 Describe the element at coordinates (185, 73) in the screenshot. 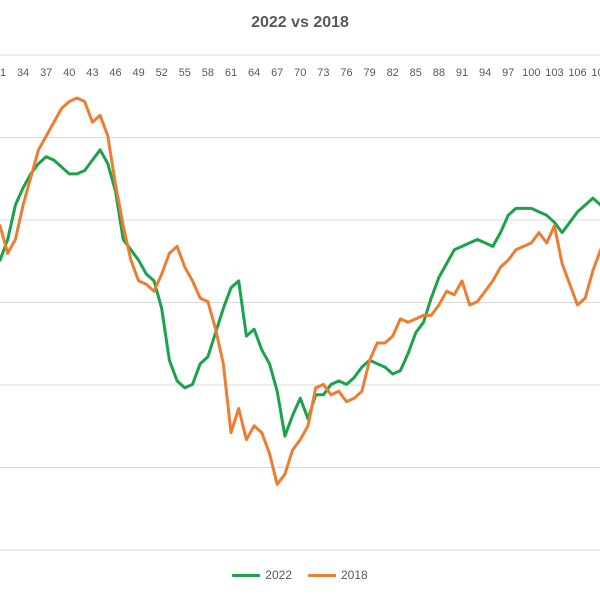

I see `x-tick-label-55: 55` at that location.